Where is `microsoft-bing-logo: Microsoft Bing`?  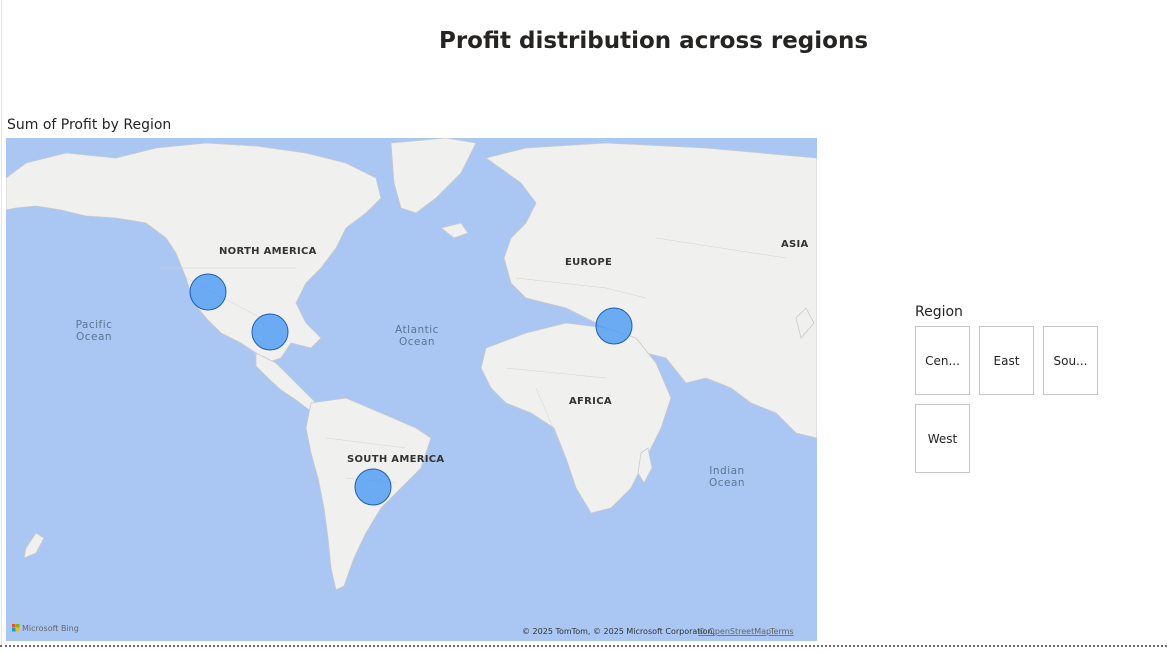
microsoft-bing-logo: Microsoft Bing is located at coordinates (45, 628).